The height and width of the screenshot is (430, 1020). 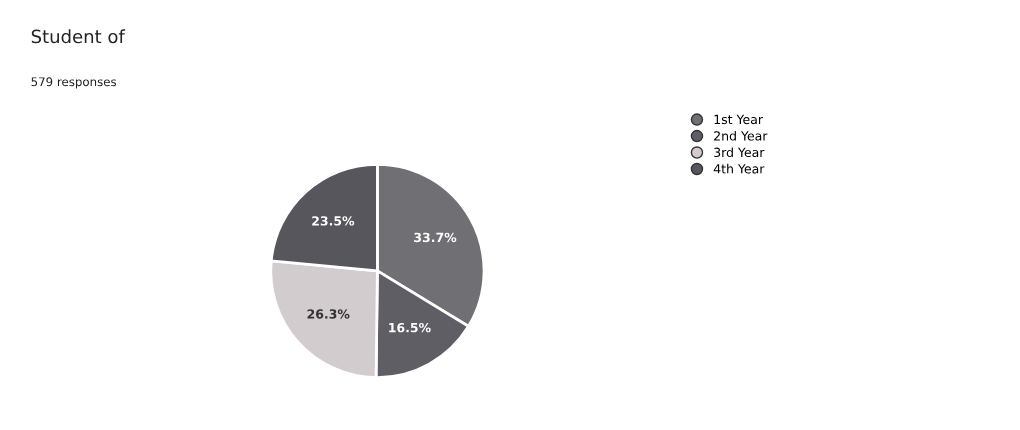 What do you see at coordinates (739, 168) in the screenshot?
I see `legend-label: 4th Year` at bounding box center [739, 168].